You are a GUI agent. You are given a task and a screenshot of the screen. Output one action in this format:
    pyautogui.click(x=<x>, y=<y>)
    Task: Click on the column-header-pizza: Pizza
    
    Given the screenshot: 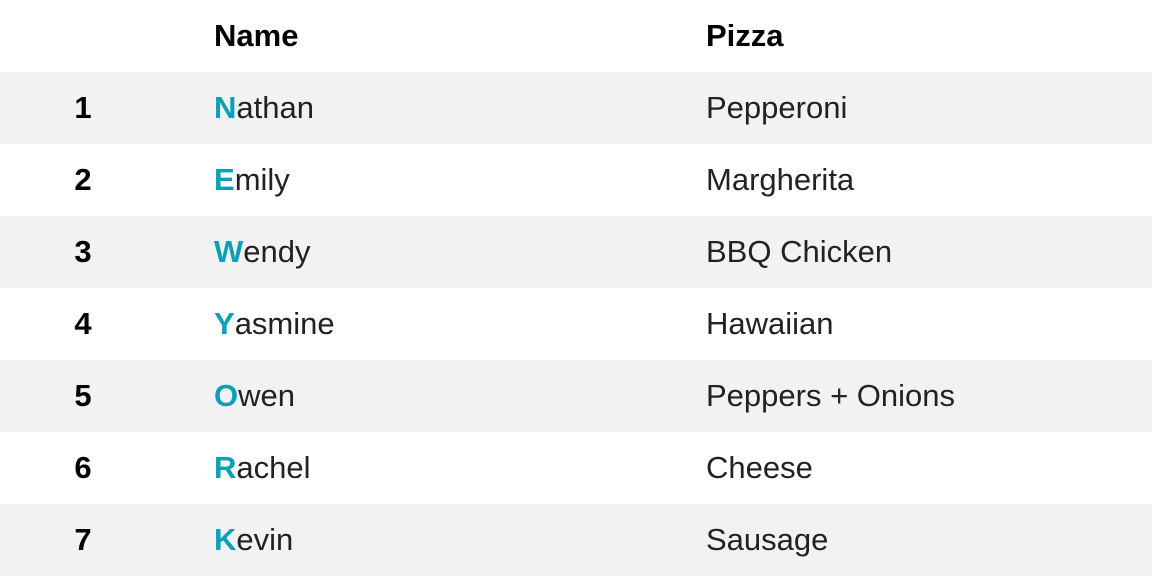 What is the action you would take?
    pyautogui.click(x=745, y=35)
    